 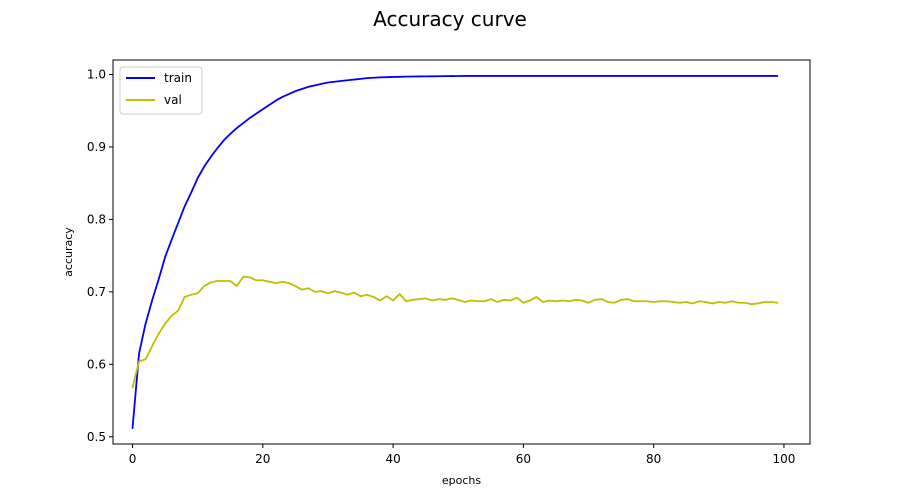 What do you see at coordinates (161, 90) in the screenshot?
I see `legend: train val` at bounding box center [161, 90].